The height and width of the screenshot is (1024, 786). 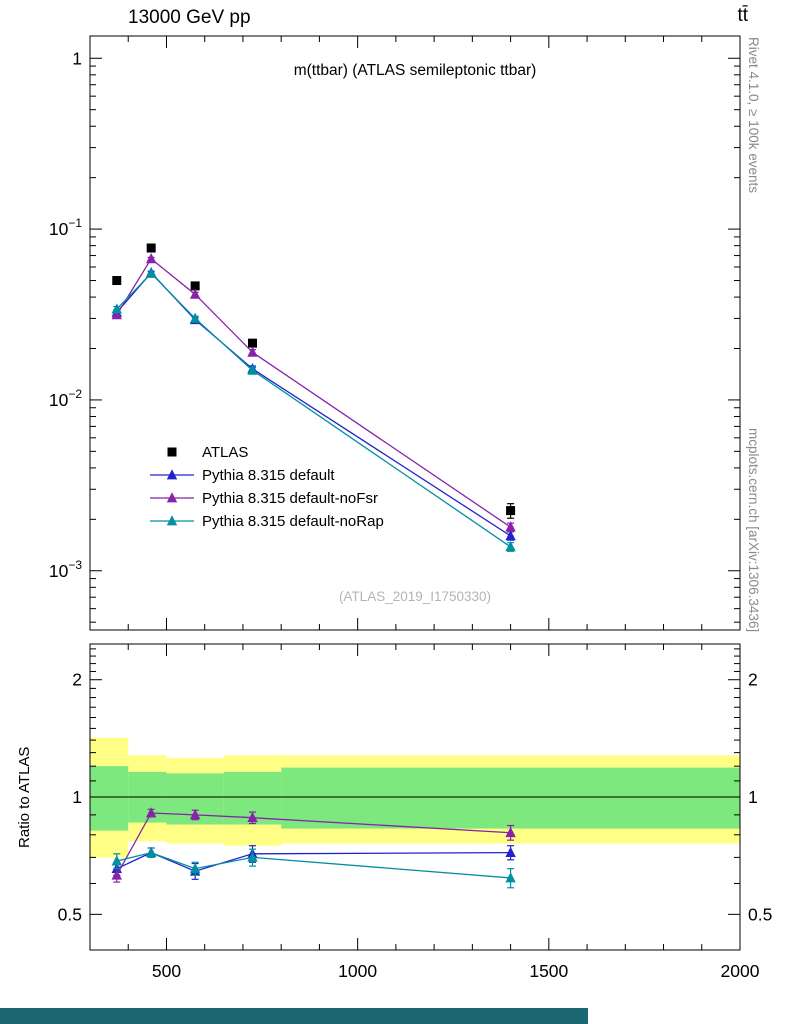 What do you see at coordinates (166, 971) in the screenshot?
I see `x-tick-label: 500` at bounding box center [166, 971].